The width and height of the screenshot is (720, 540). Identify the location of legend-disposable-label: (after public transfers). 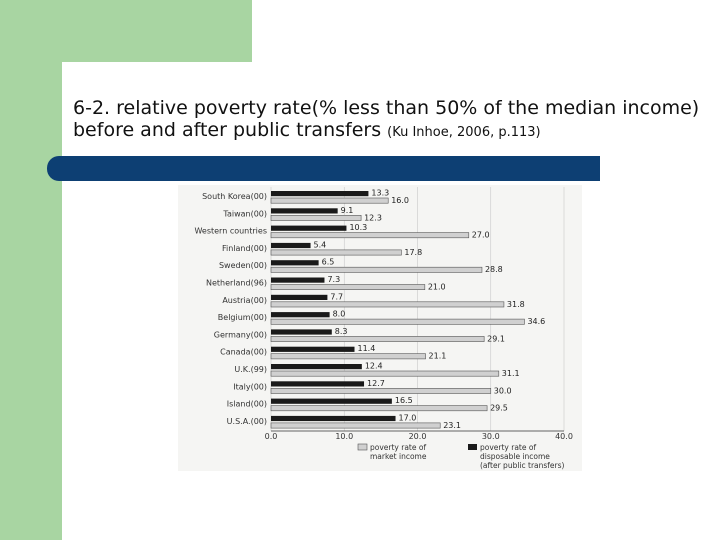
(522, 465).